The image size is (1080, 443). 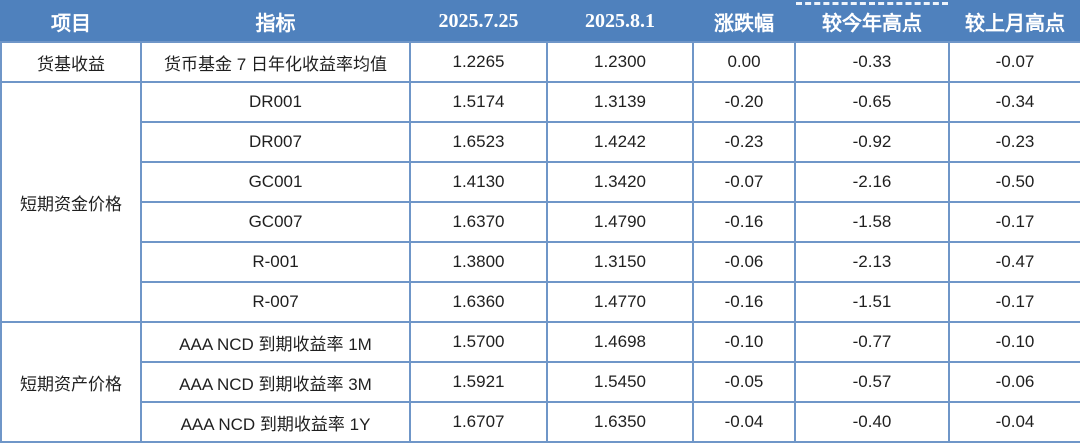 I want to click on vs-month-high-cell: -0.10, so click(x=1014, y=342).